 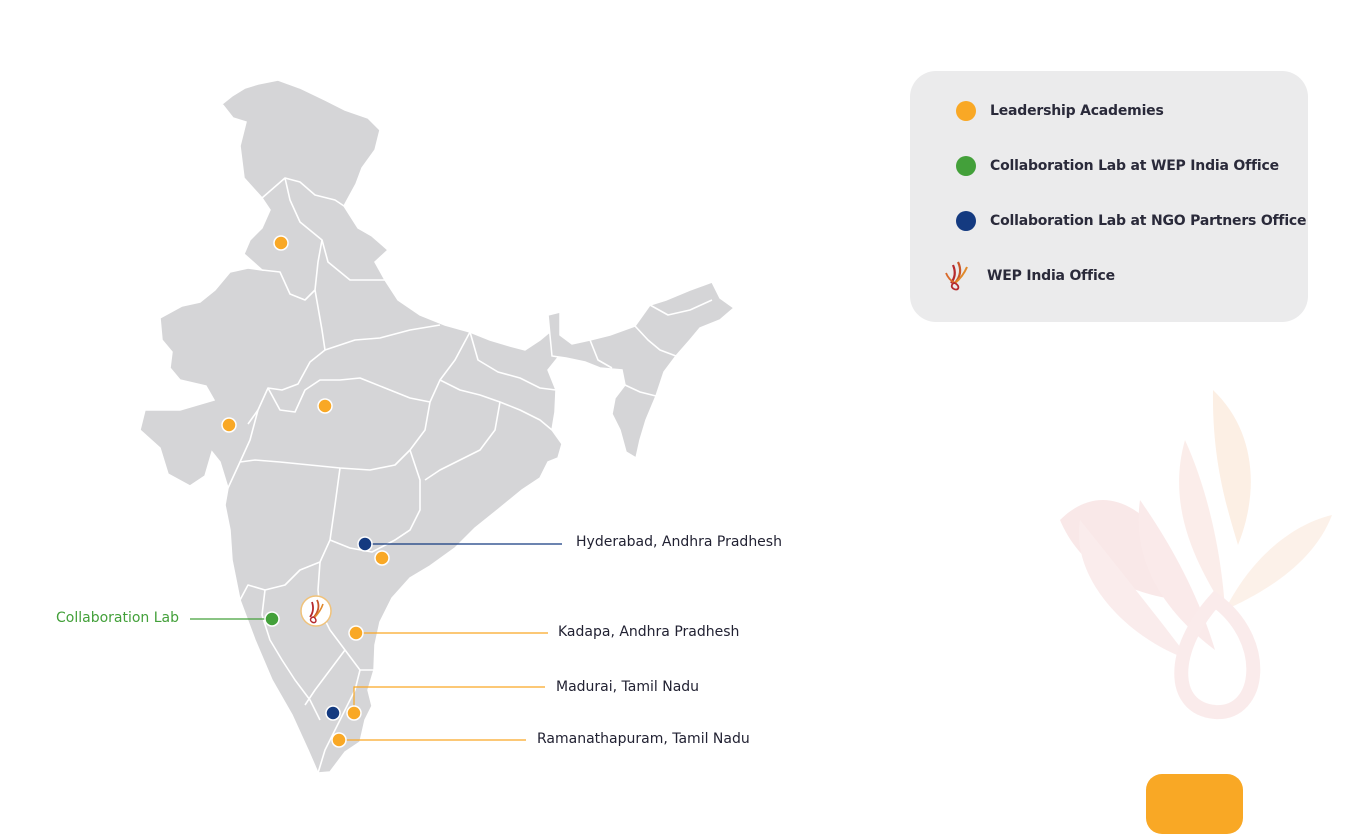 What do you see at coordinates (272, 619) in the screenshot?
I see `marker-collab-lab` at bounding box center [272, 619].